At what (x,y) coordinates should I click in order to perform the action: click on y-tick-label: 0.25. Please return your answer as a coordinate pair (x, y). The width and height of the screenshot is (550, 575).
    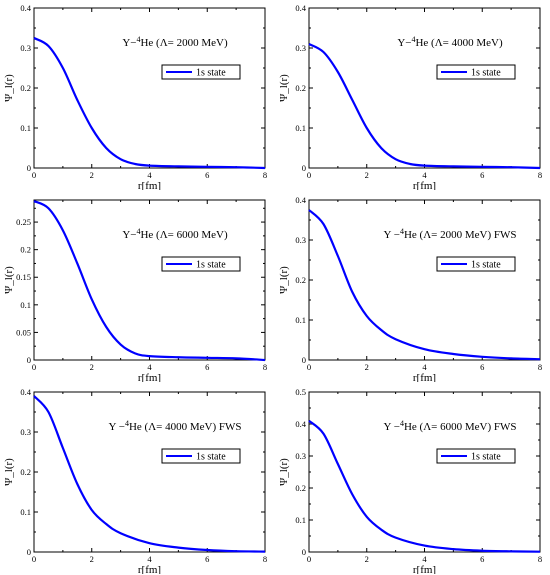
    Looking at the image, I should click on (23, 222).